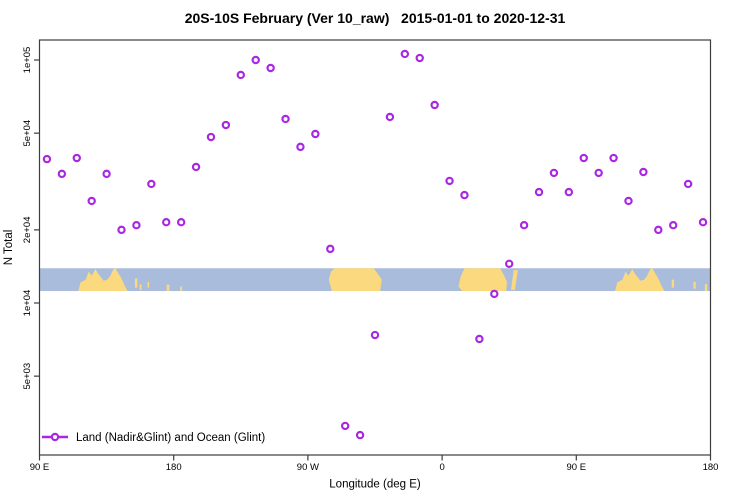  Describe the element at coordinates (27, 133) in the screenshot. I see `y-tick-label: 5e+04` at that location.